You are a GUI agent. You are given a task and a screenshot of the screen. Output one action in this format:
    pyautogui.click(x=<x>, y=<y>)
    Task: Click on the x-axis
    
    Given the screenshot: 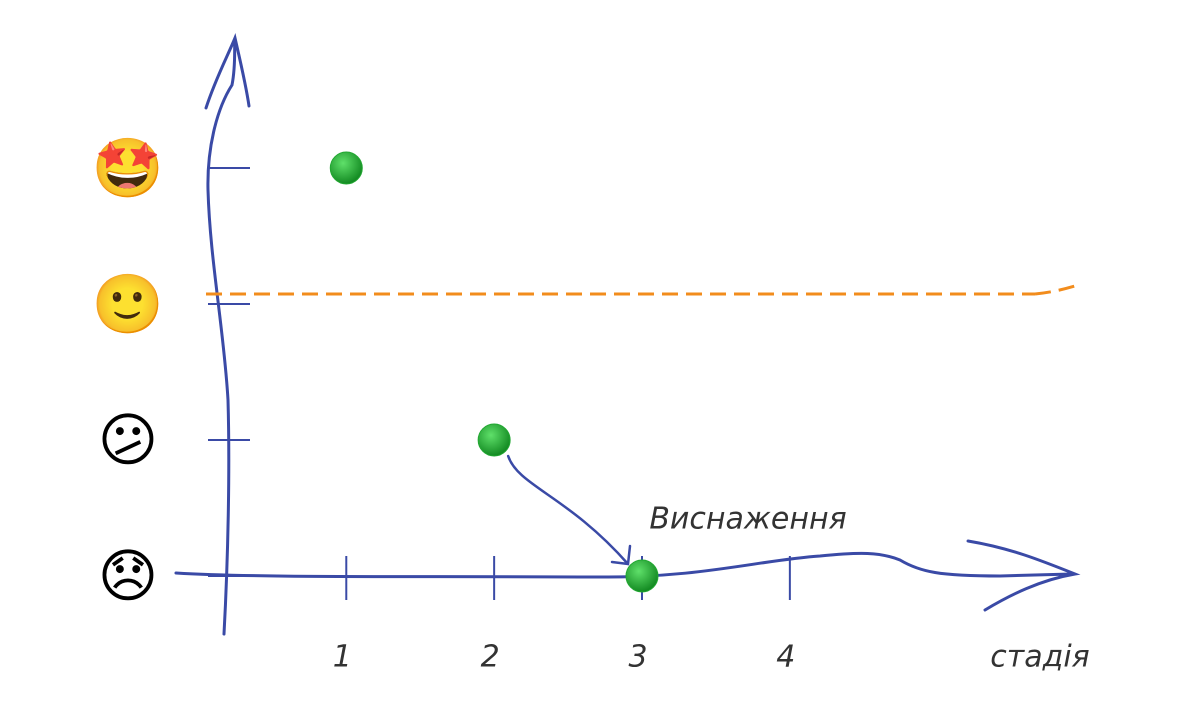 What is the action you would take?
    pyautogui.click(x=627, y=575)
    